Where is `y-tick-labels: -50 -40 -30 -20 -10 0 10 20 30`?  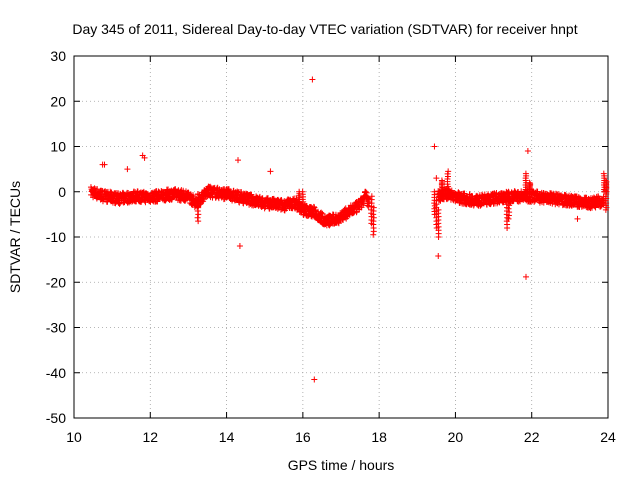
y-tick-labels: -50 -40 -30 -20 -10 0 10 20 30 is located at coordinates (56, 237).